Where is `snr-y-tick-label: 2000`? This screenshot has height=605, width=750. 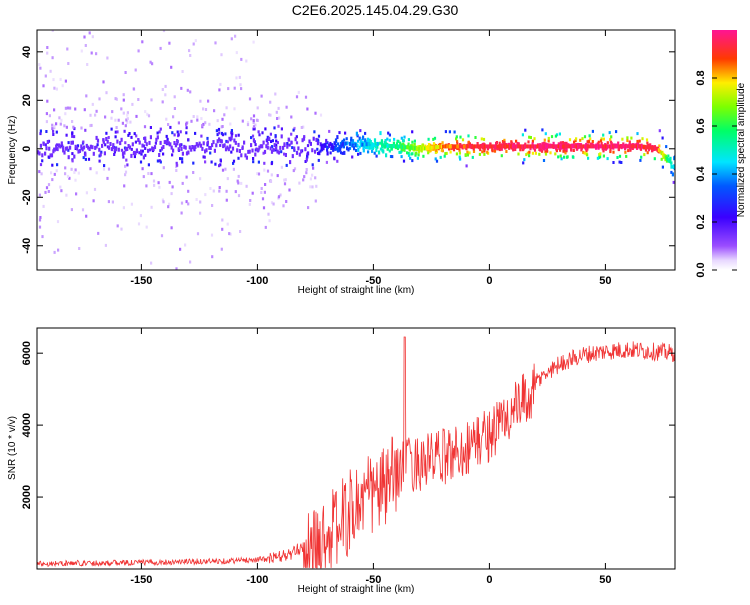 snr-y-tick-label: 2000 is located at coordinates (27, 497).